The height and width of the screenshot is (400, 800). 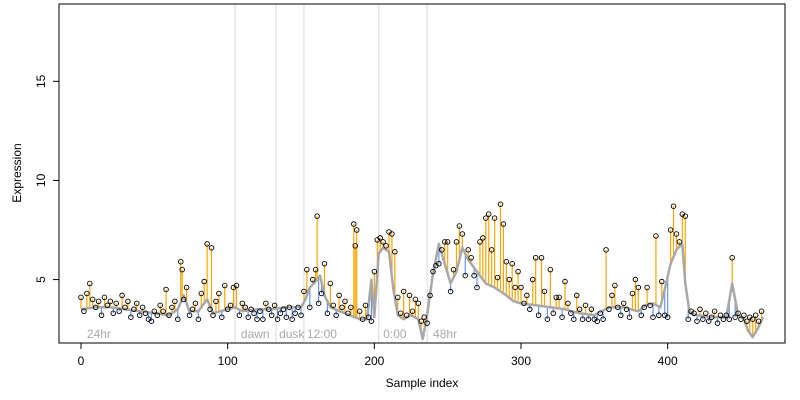 What do you see at coordinates (81, 361) in the screenshot?
I see `x-tick-label: 0` at bounding box center [81, 361].